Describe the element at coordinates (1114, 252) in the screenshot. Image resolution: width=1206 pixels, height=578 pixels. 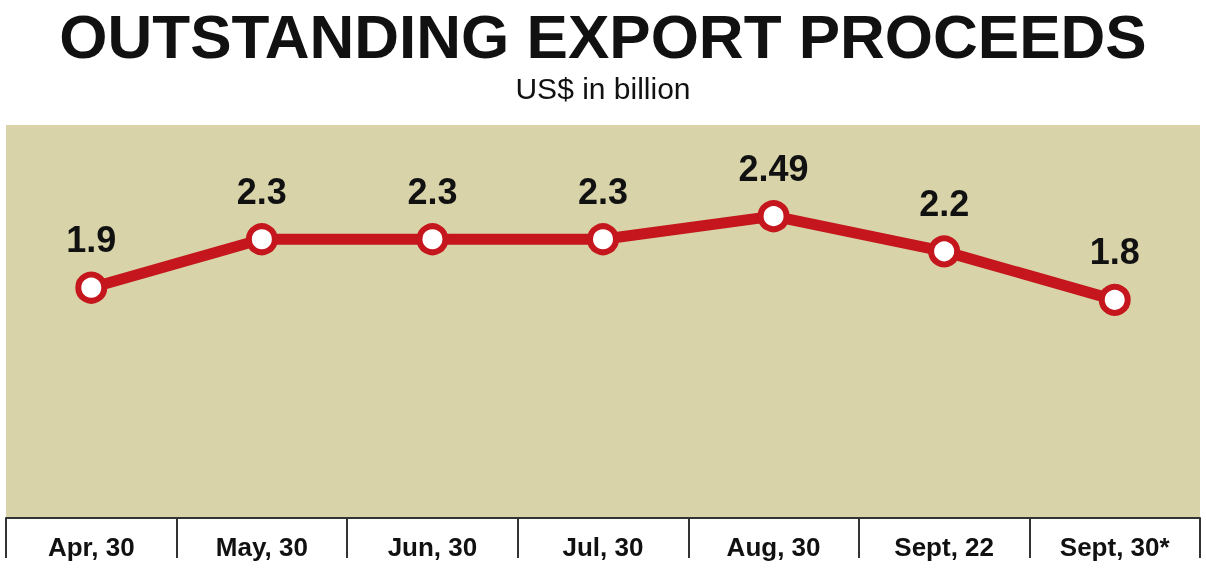
I see `data-label: 1.8` at that location.